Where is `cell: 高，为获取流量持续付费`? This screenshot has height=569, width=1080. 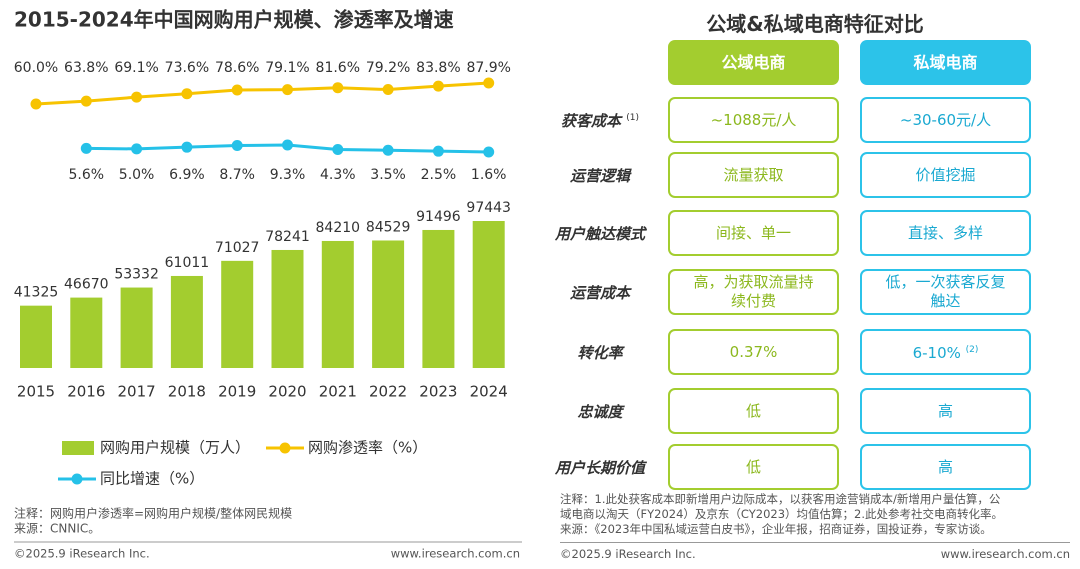 cell: 高，为获取流量持续付费 is located at coordinates (753, 292).